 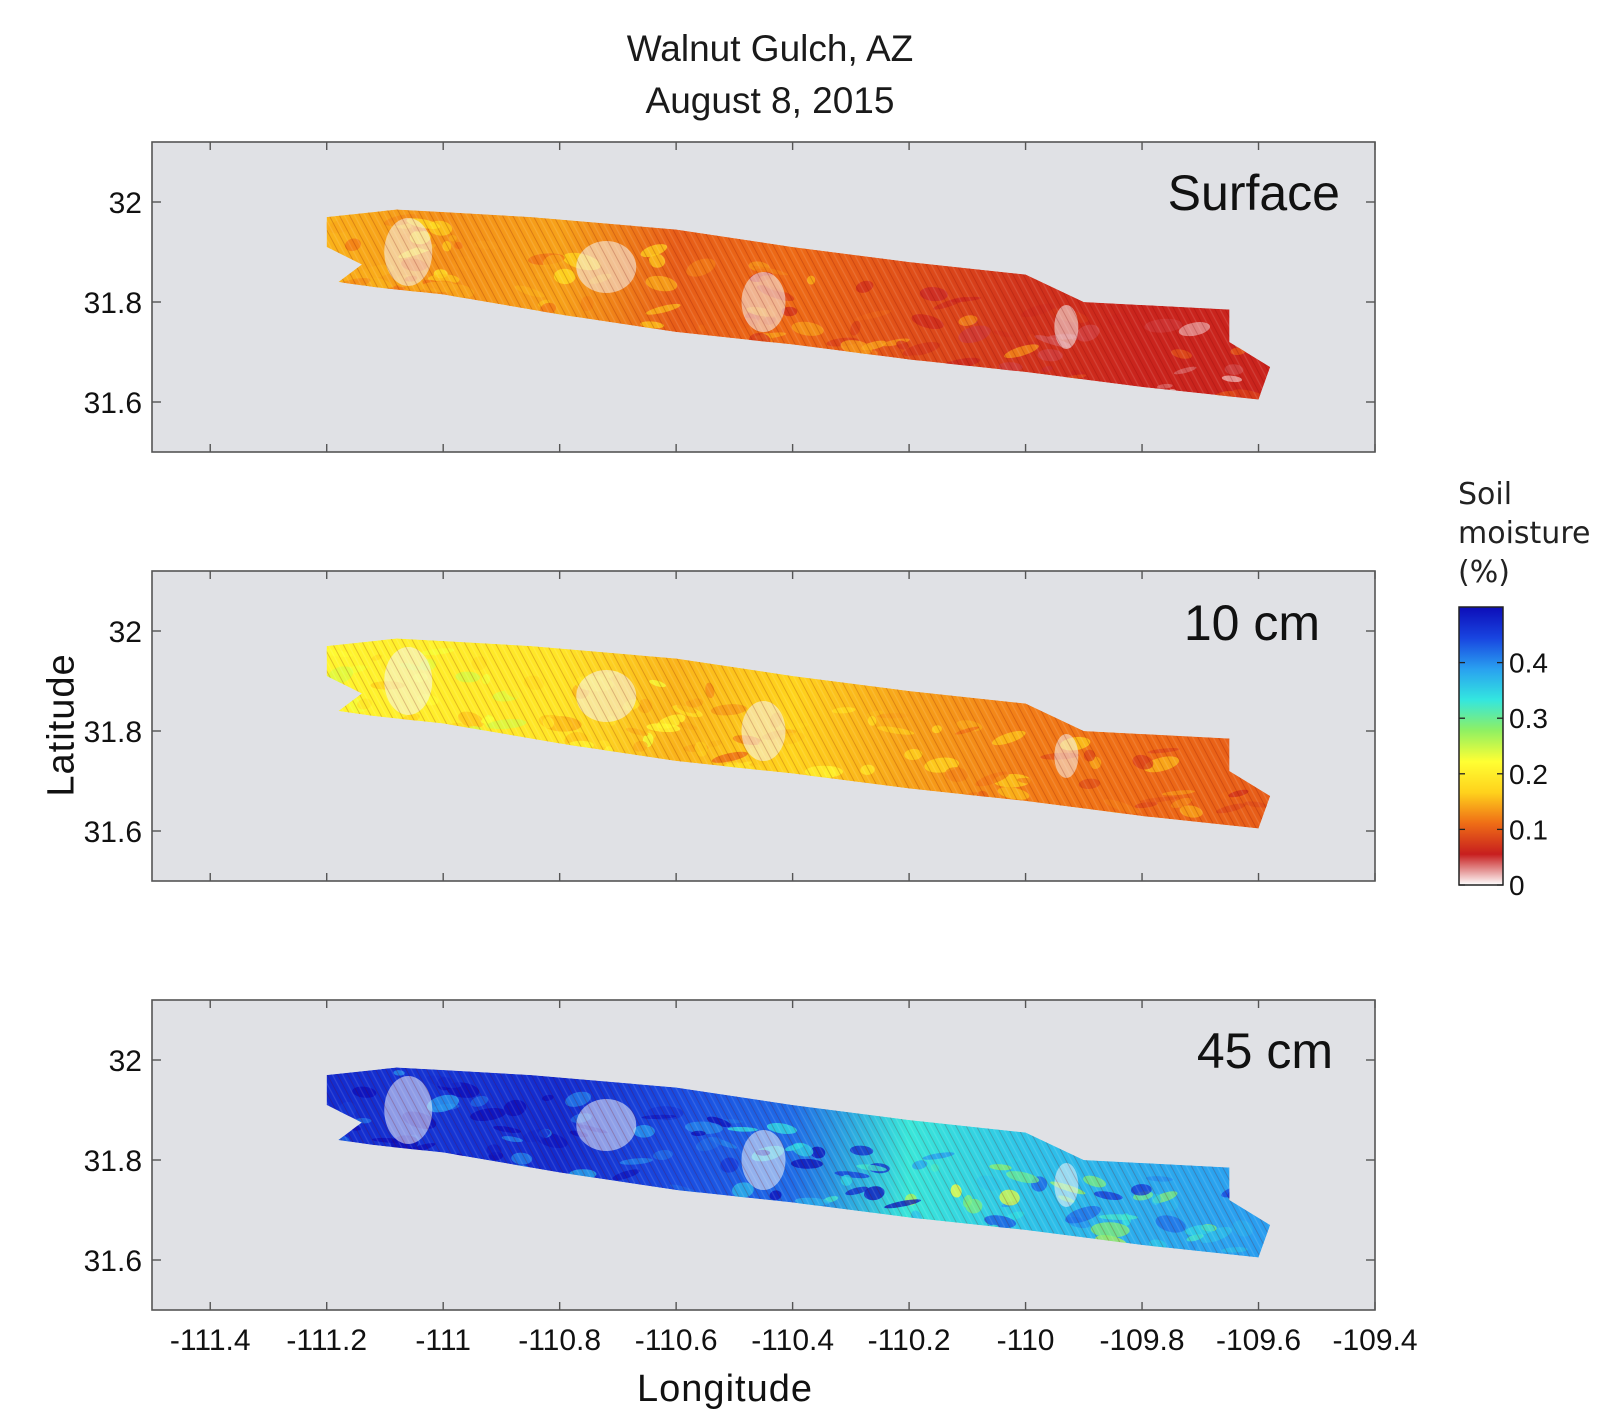 What do you see at coordinates (792, 1340) in the screenshot?
I see `x-tick-label: -110.4` at bounding box center [792, 1340].